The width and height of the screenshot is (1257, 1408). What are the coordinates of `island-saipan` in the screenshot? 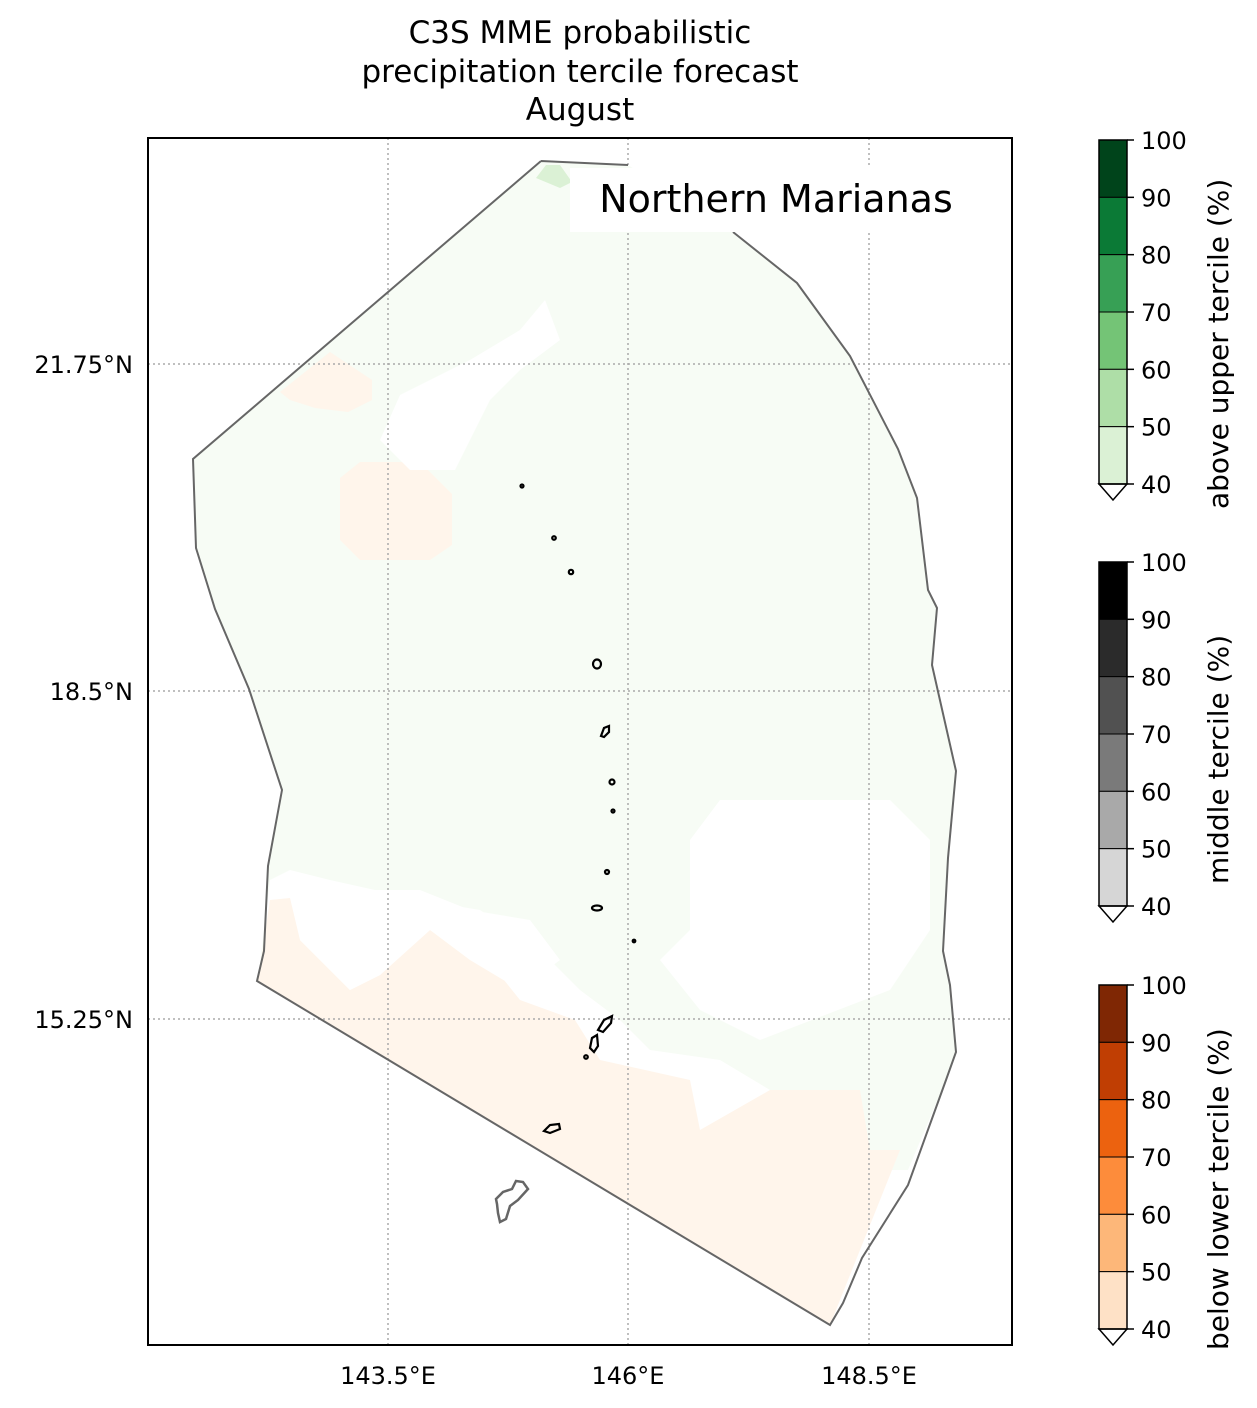 It's located at (605, 1024).